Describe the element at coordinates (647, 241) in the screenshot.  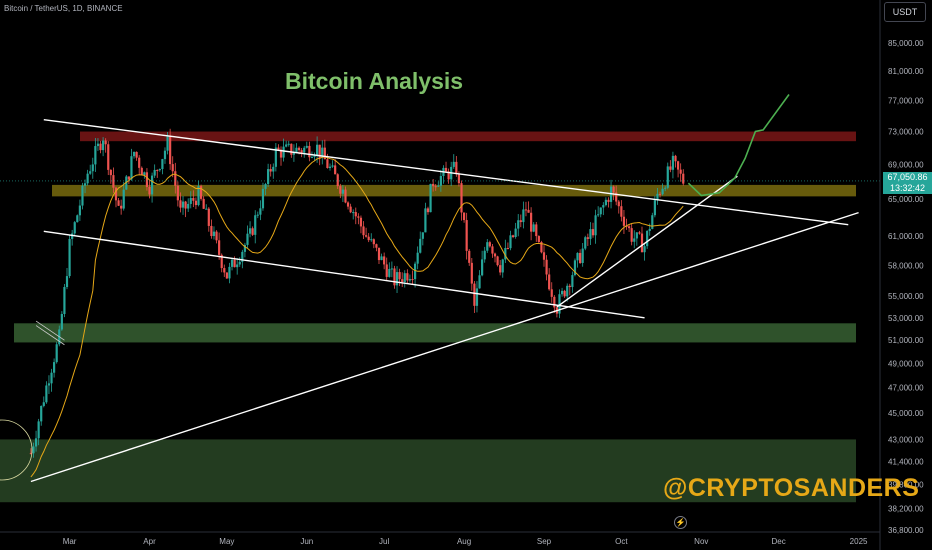
I see `trendline` at that location.